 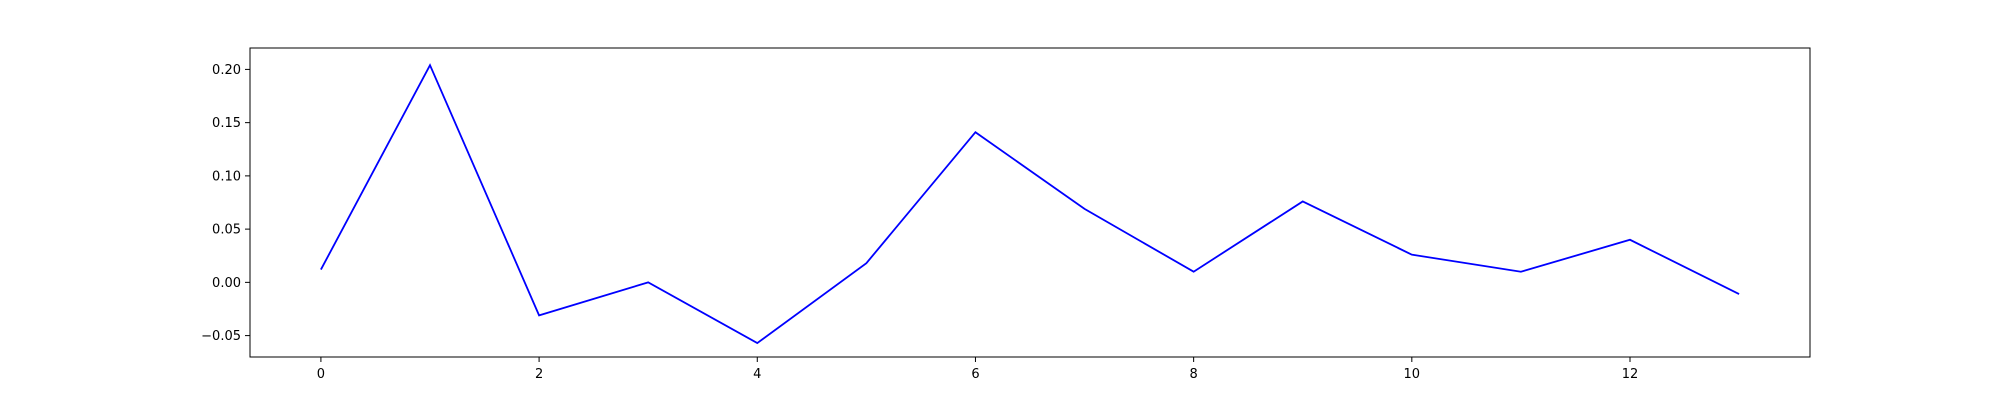 I want to click on x-tick-label: 12, so click(x=1630, y=374).